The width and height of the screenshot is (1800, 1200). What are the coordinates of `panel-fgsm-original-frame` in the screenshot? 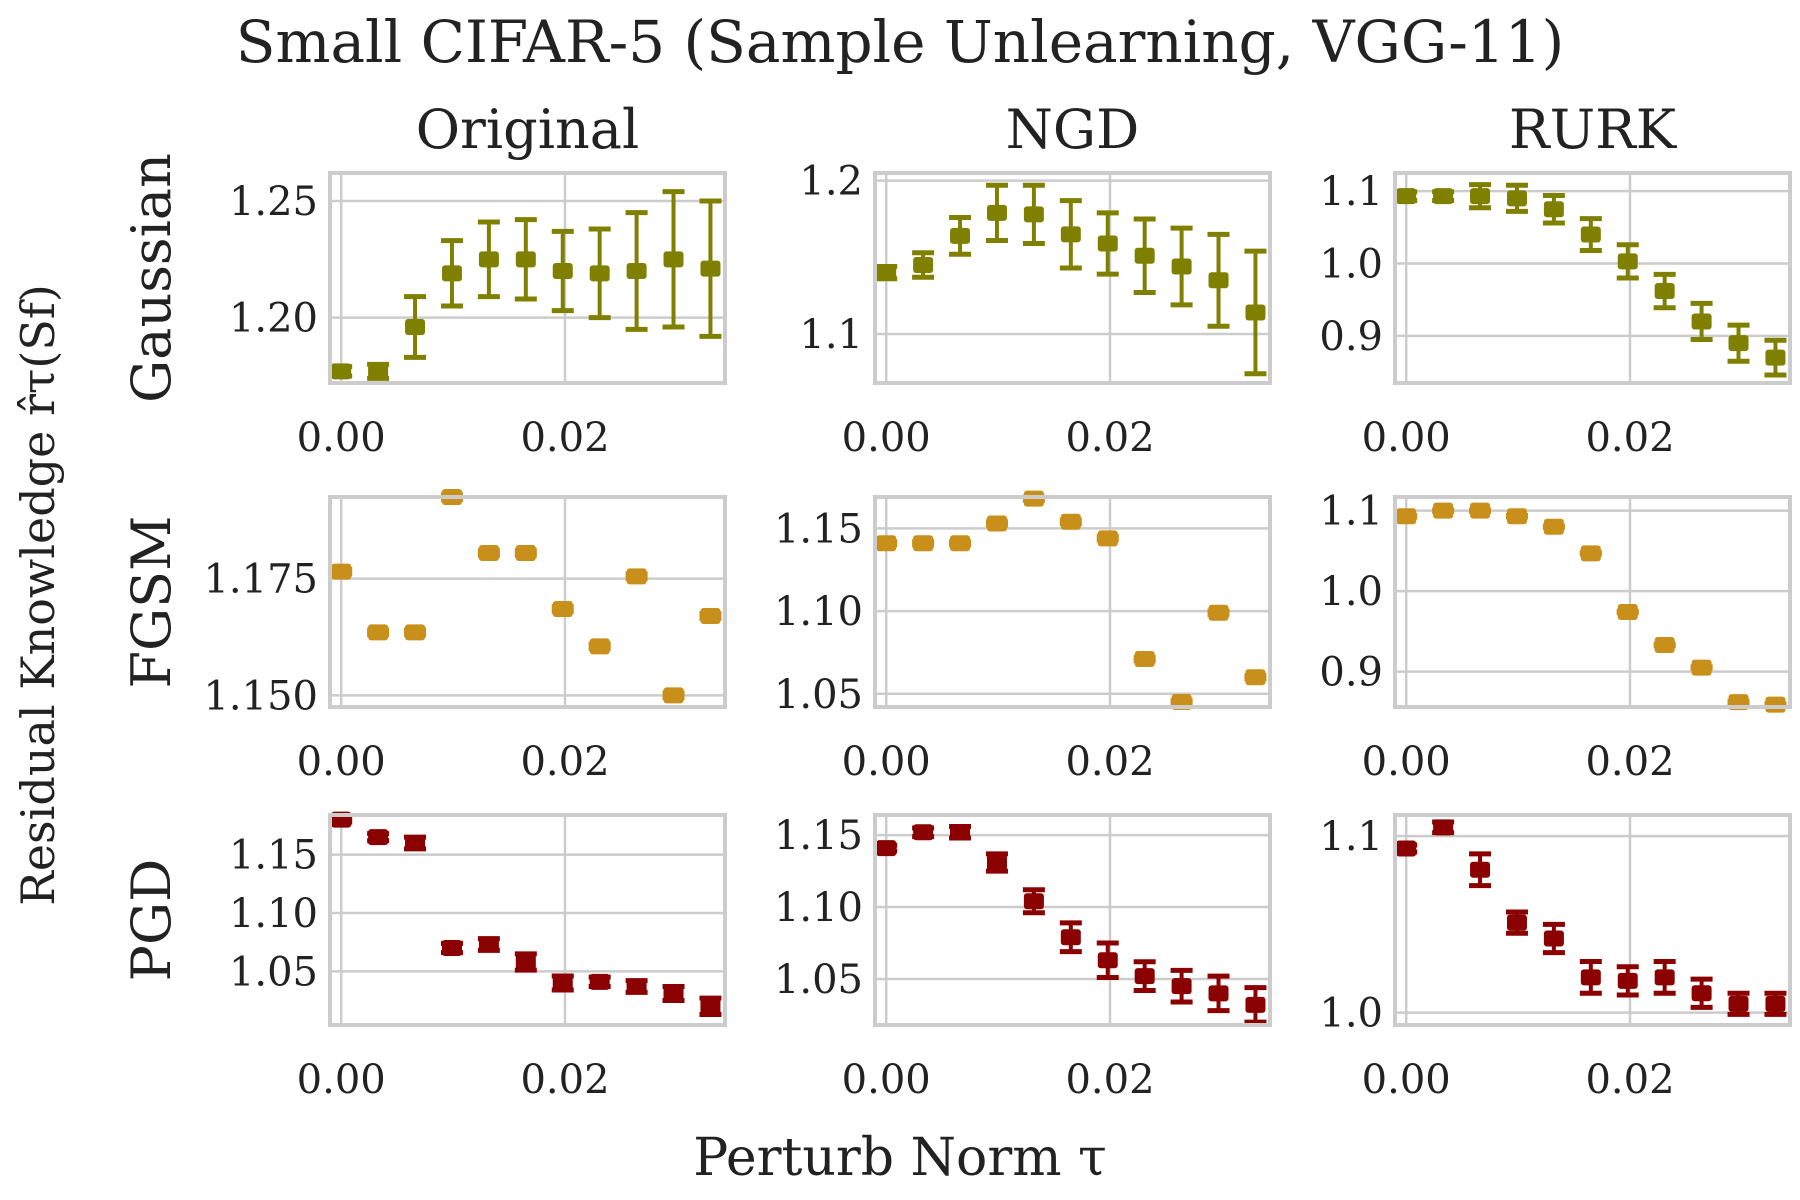 It's located at (527, 602).